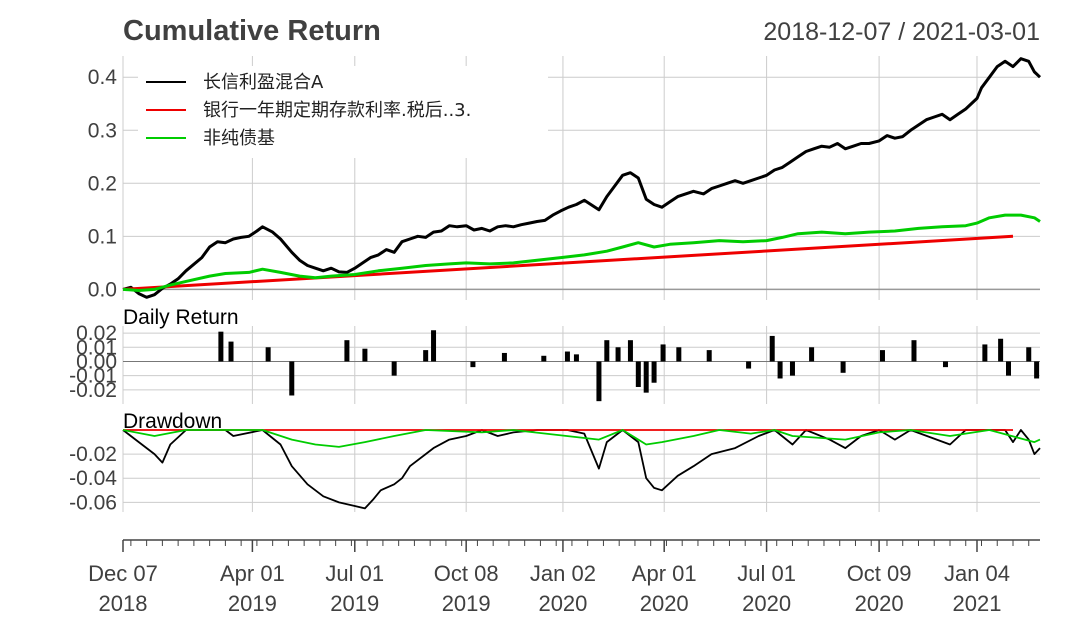 This screenshot has width=1080, height=634. I want to click on drawdown-line-benchmark, so click(581, 438).